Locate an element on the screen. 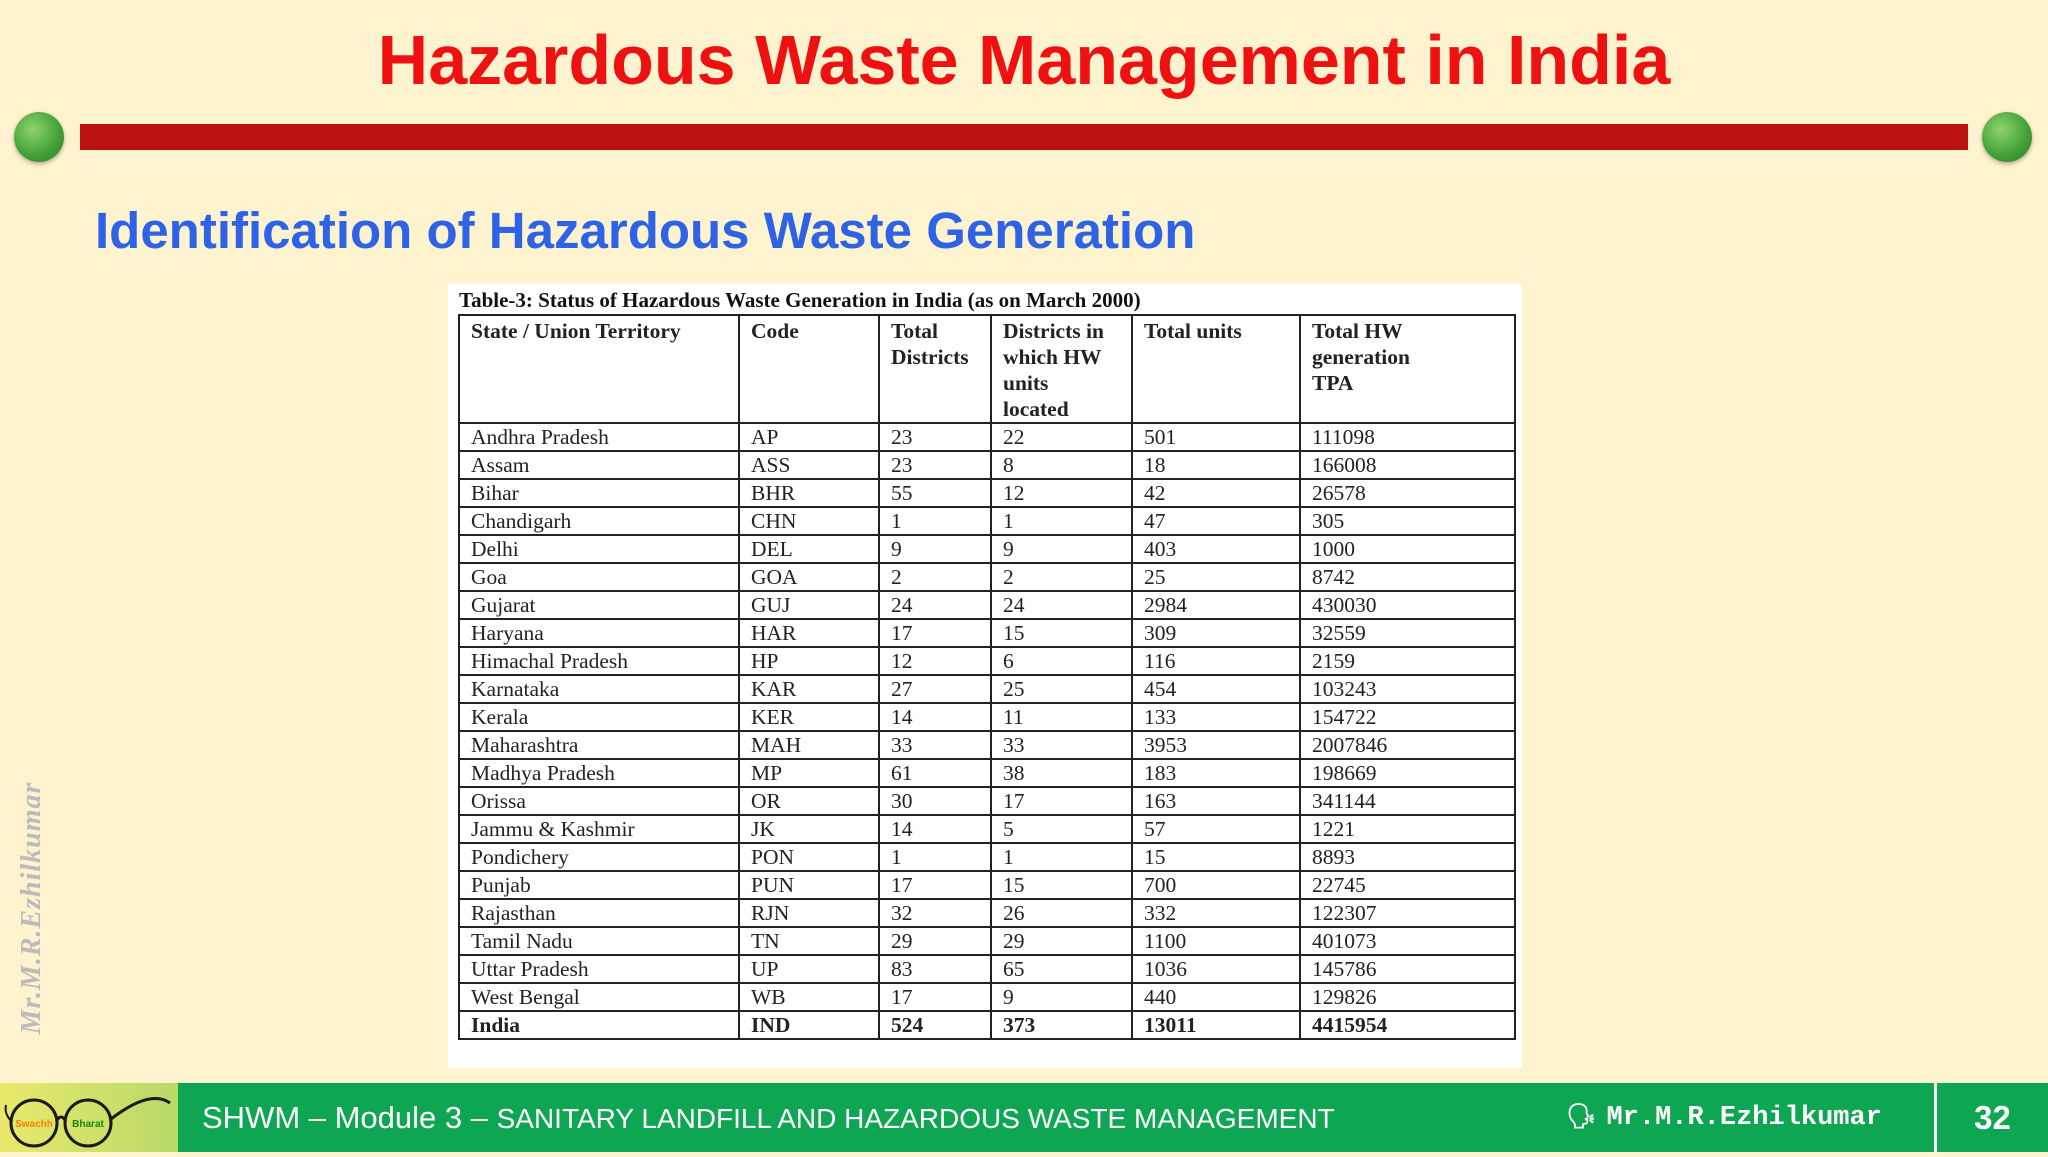 The width and height of the screenshot is (2048, 1157). cell-state: Madhya Pradesh is located at coordinates (599, 773).